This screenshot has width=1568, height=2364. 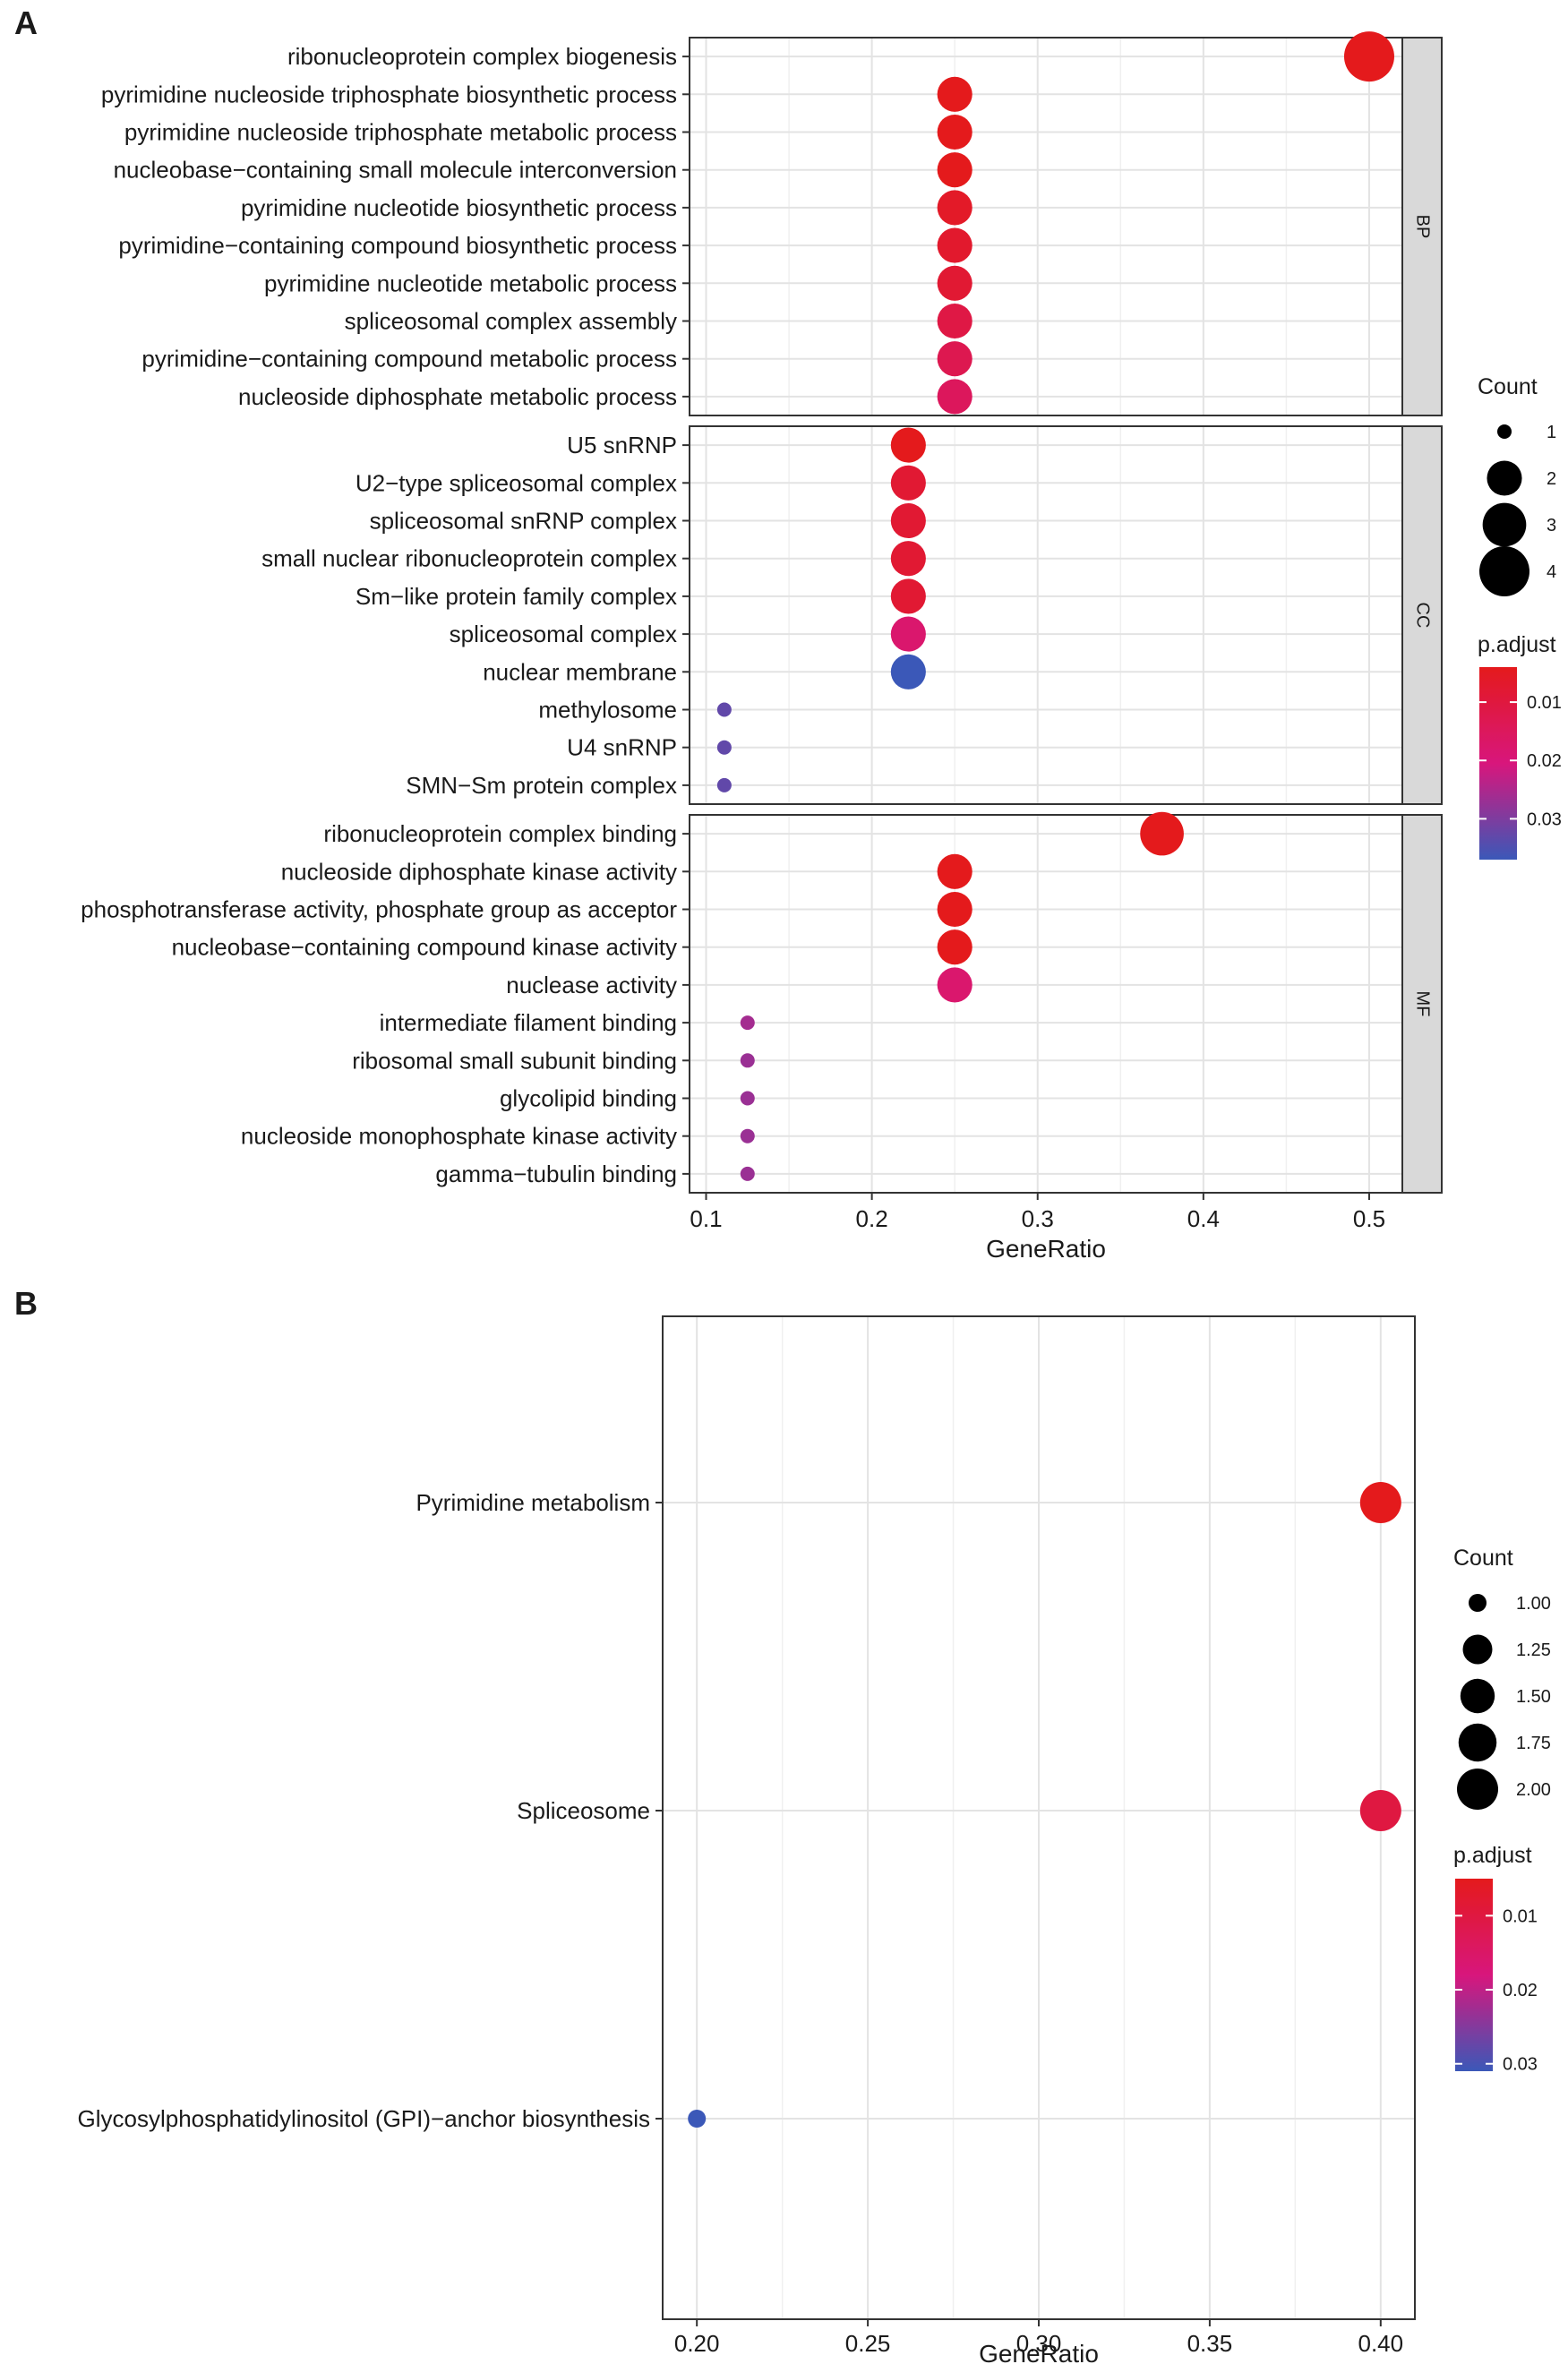 What do you see at coordinates (482, 56) in the screenshot?
I see `y-tick-label: ribonucleoprotein complex biogenesis` at bounding box center [482, 56].